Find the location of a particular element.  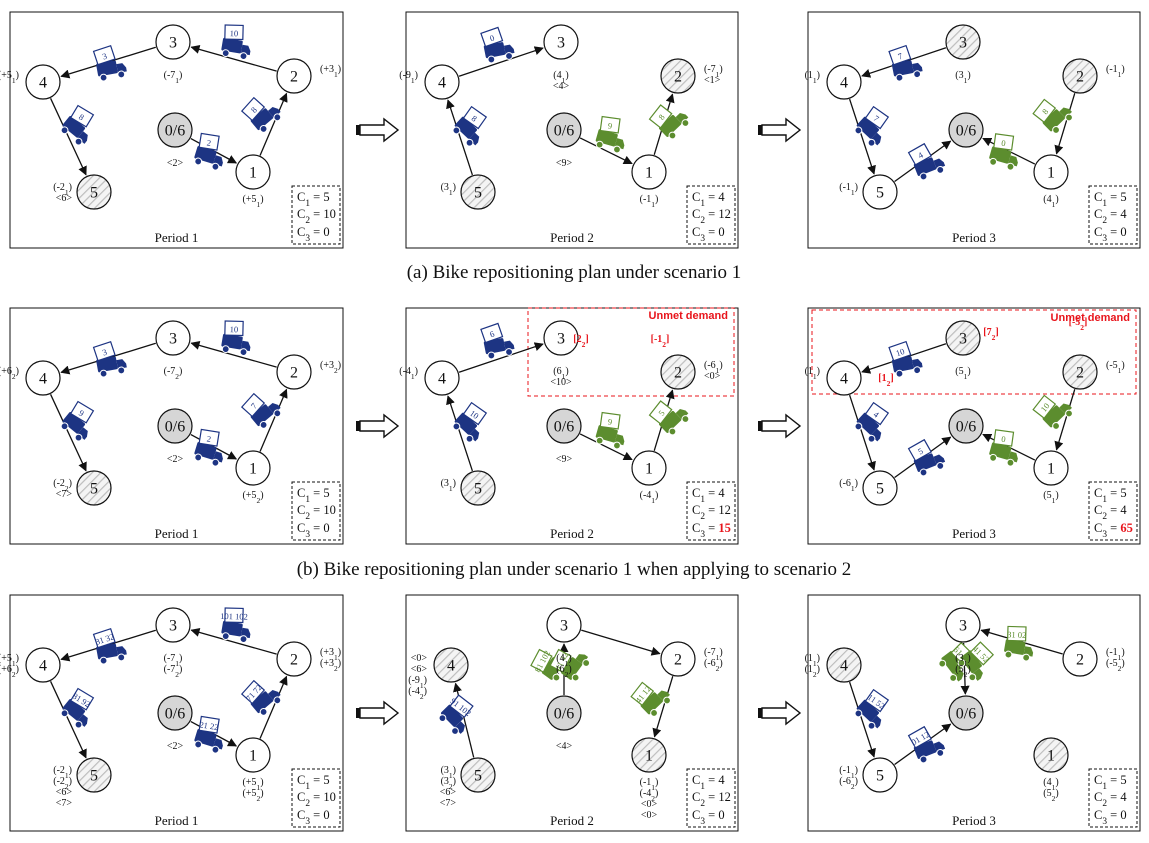

node-5: 5 (31) is located at coordinates (468, 488).